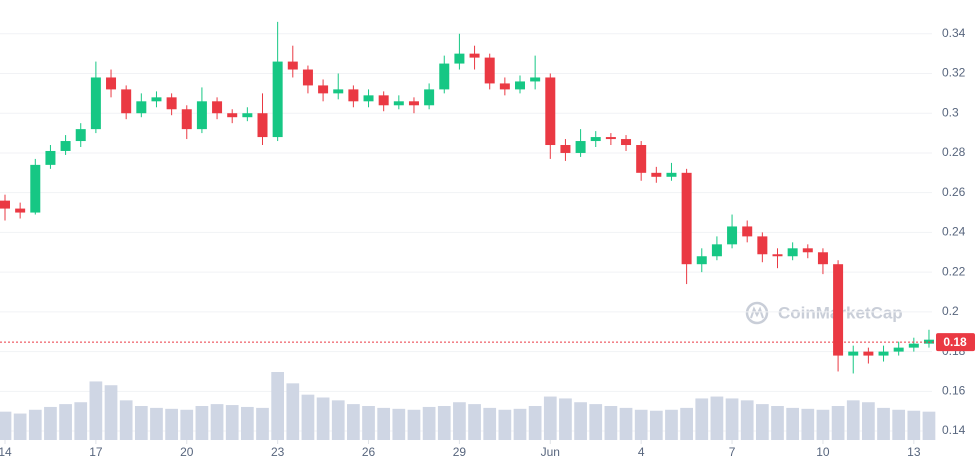 This screenshot has height=465, width=975. What do you see at coordinates (278, 452) in the screenshot?
I see `x-tick-label: 23` at bounding box center [278, 452].